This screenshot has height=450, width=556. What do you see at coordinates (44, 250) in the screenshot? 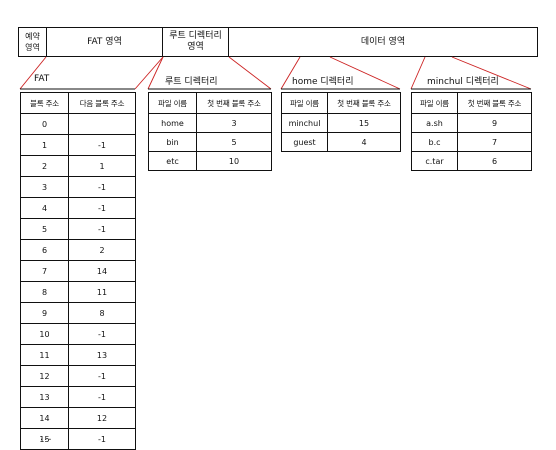
I see `fat-block-address-cell: 6` at bounding box center [44, 250].